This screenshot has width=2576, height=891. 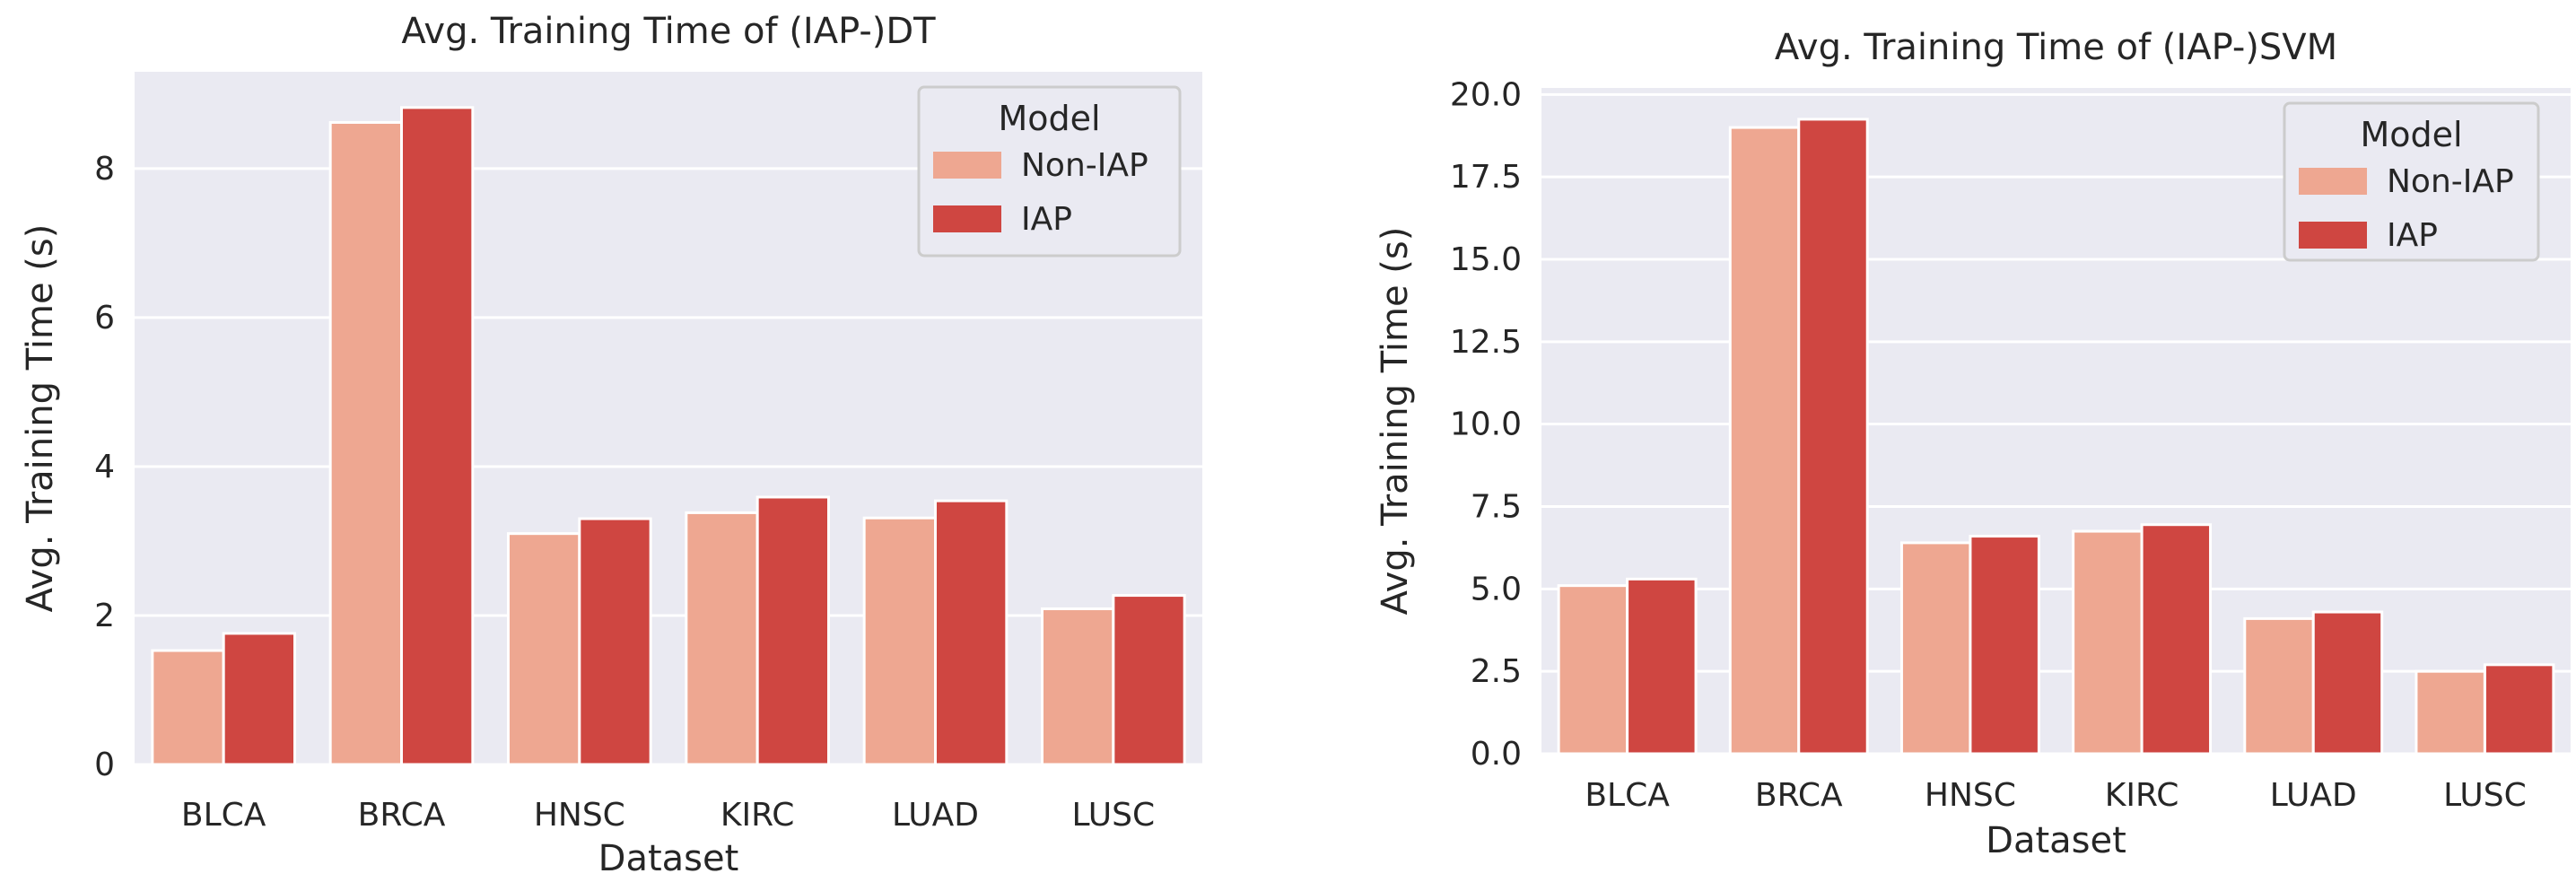 What do you see at coordinates (105, 467) in the screenshot?
I see `y-tick-label: 4` at bounding box center [105, 467].